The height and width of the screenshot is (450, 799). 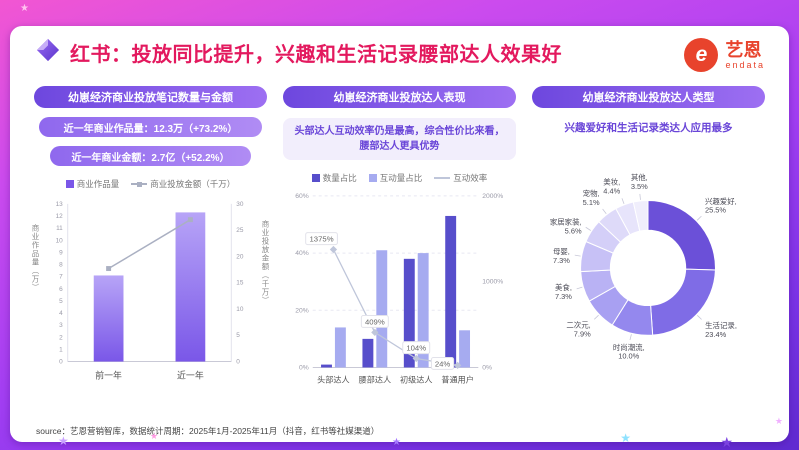 What do you see at coordinates (492, 196) in the screenshot?
I see `svg-text: 2000%` at bounding box center [492, 196].